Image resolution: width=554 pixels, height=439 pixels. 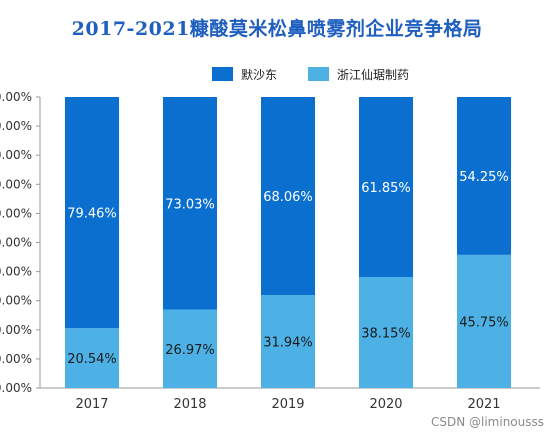 I want to click on data-label: 54.25%, so click(x=484, y=177).